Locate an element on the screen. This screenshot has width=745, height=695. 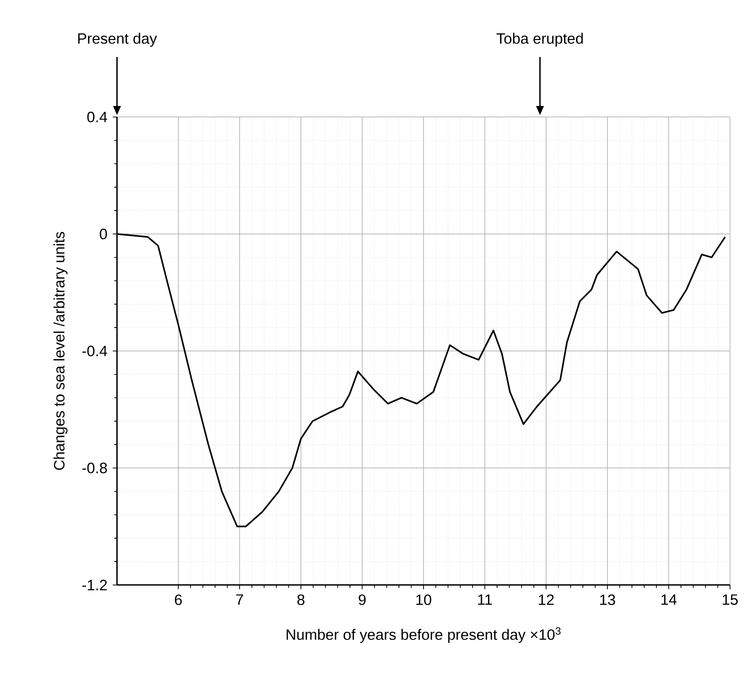
text: Toba erupted is located at coordinates (539, 39).